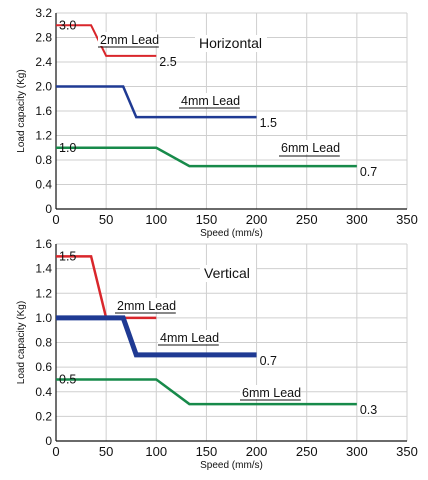  Describe the element at coordinates (268, 123) in the screenshot. I see `series-end-value: 1.5` at that location.